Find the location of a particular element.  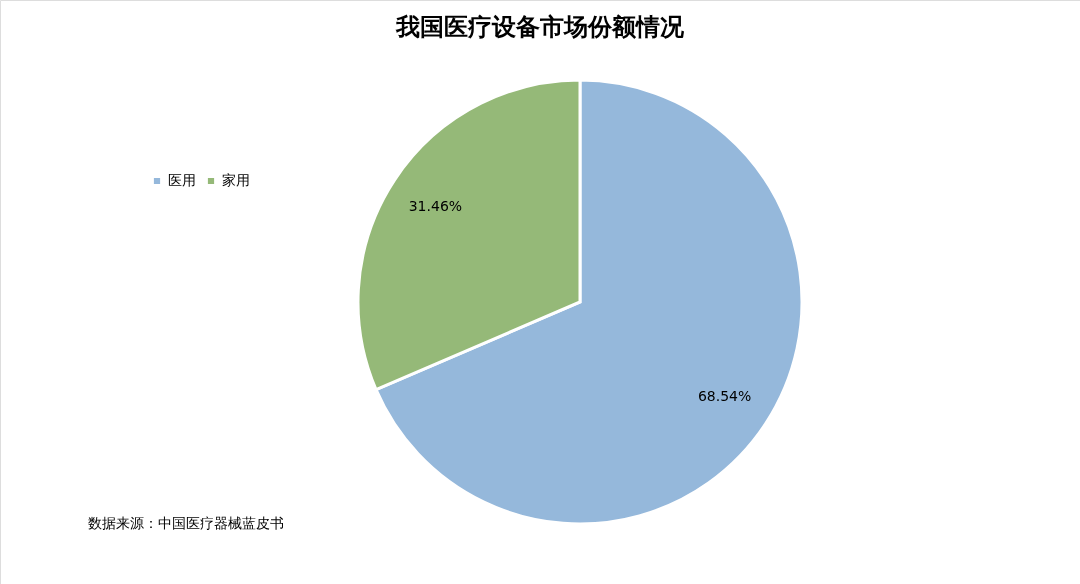

source-note: 数据来源：中国医疗器械蓝皮书 is located at coordinates (186, 523).